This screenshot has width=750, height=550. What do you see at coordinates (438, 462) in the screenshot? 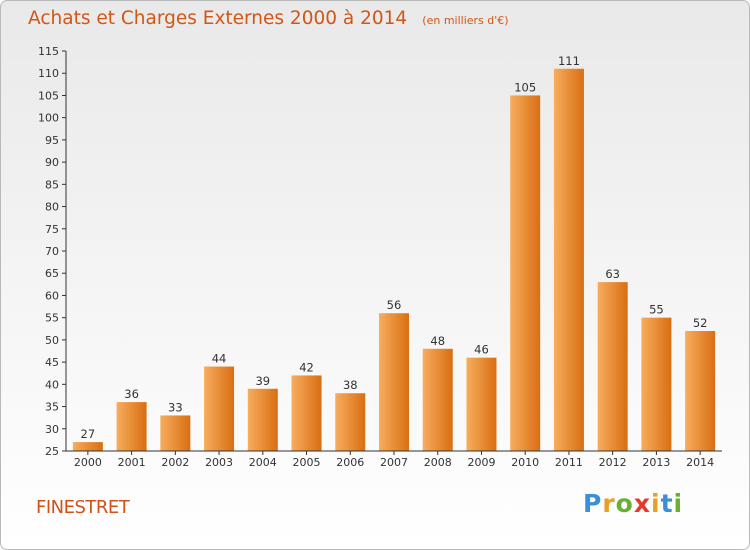
I see `x-tick-label-2008: 2008` at bounding box center [438, 462].